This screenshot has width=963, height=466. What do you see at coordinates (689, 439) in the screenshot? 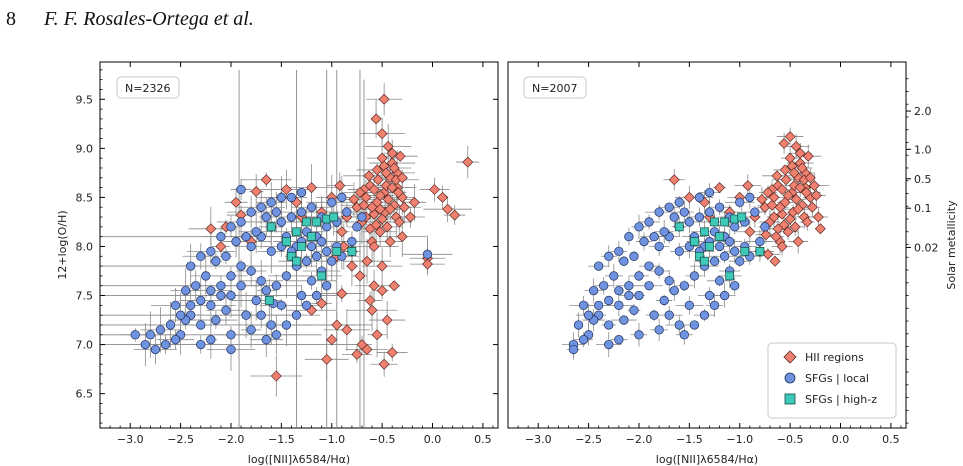
I see `right-x-tick-label: −1.5` at bounding box center [689, 439].